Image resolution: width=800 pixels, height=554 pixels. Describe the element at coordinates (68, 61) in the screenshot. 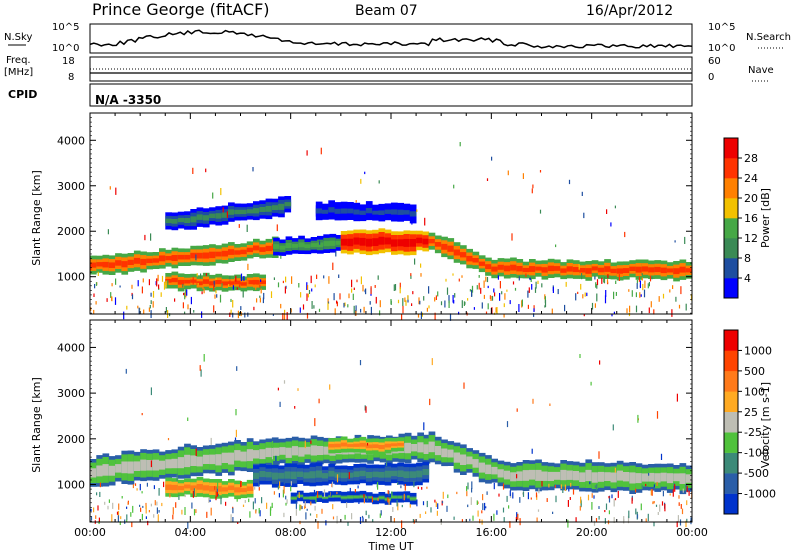

I see `freq-tick-top: 18` at that location.